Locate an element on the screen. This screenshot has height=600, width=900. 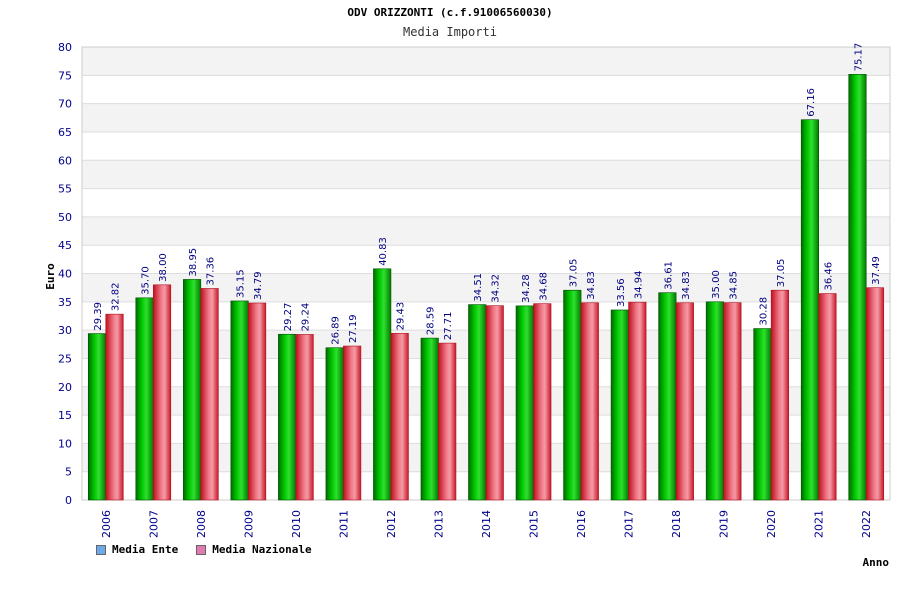
x-tick-label: 2008 is located at coordinates (201, 524).